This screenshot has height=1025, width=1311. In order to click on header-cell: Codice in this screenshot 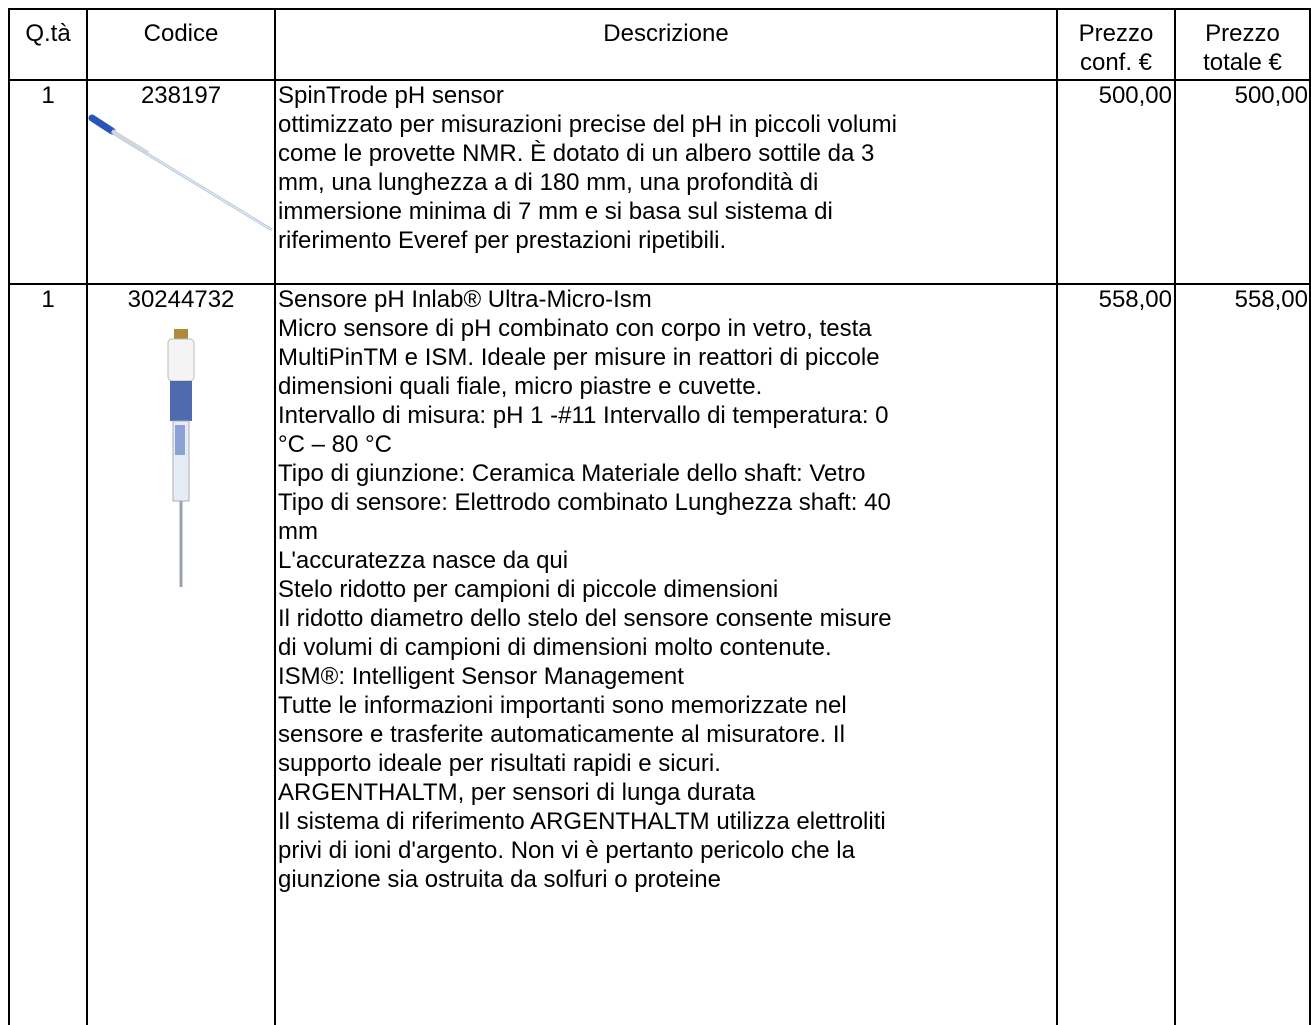, I will do `click(181, 33)`.